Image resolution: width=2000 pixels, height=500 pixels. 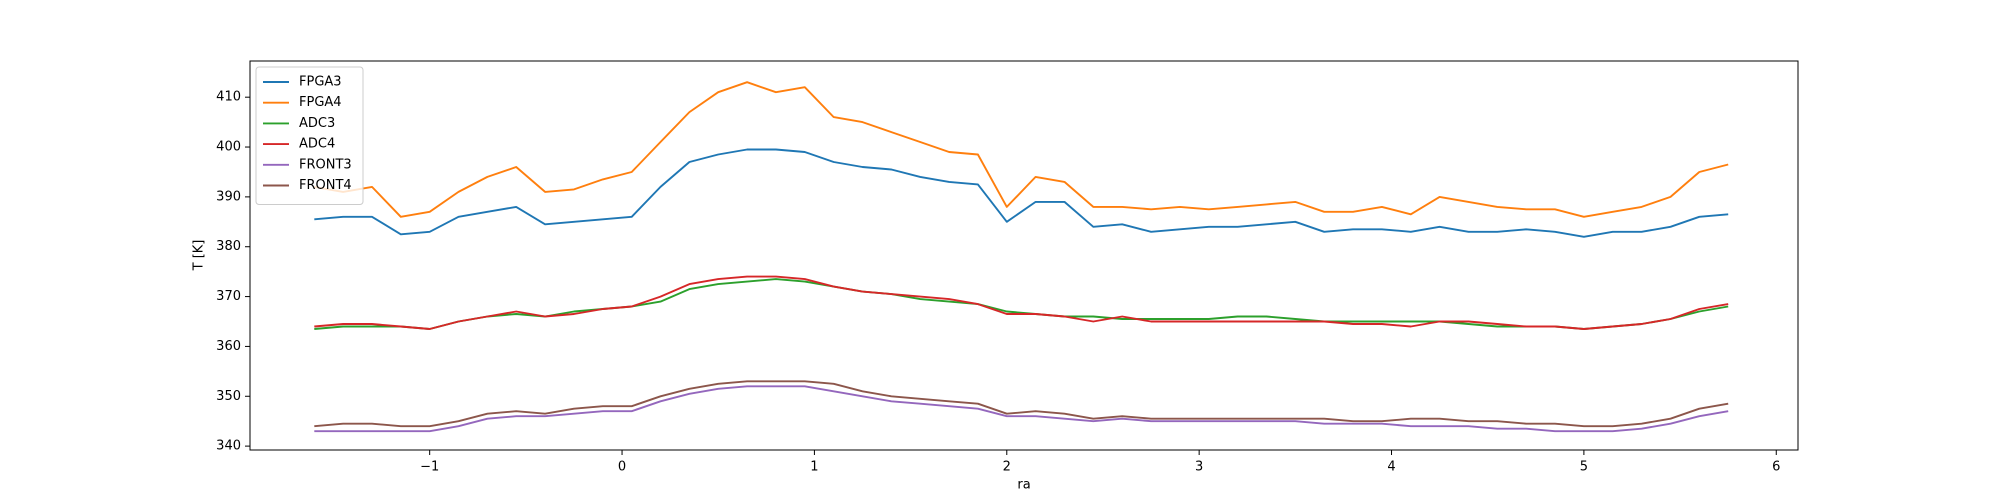 I want to click on x-tick-label: 2, so click(x=1007, y=467).